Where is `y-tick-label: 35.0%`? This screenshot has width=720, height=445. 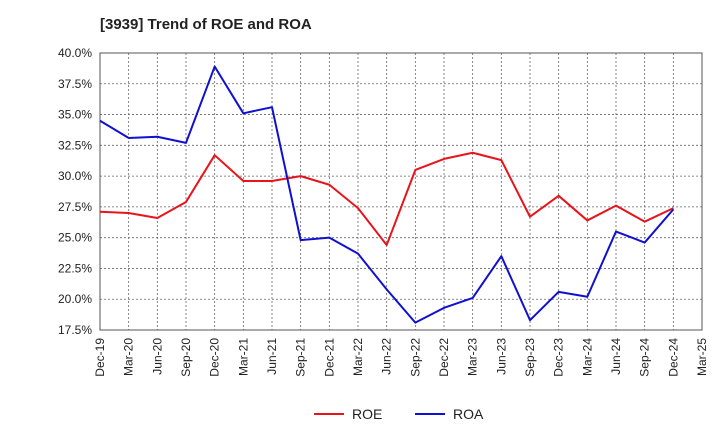
y-tick-label: 35.0% is located at coordinates (75, 115).